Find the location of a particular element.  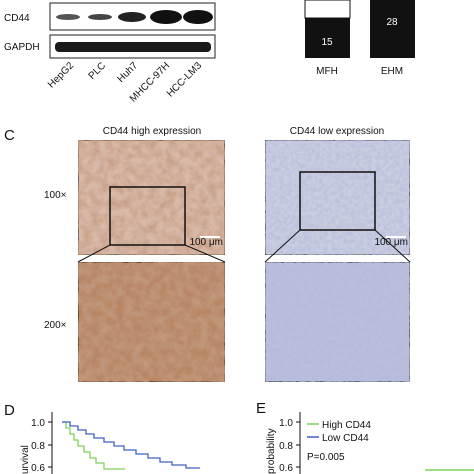

bar-panel: 15 28 MFH EHM is located at coordinates (359, 38).